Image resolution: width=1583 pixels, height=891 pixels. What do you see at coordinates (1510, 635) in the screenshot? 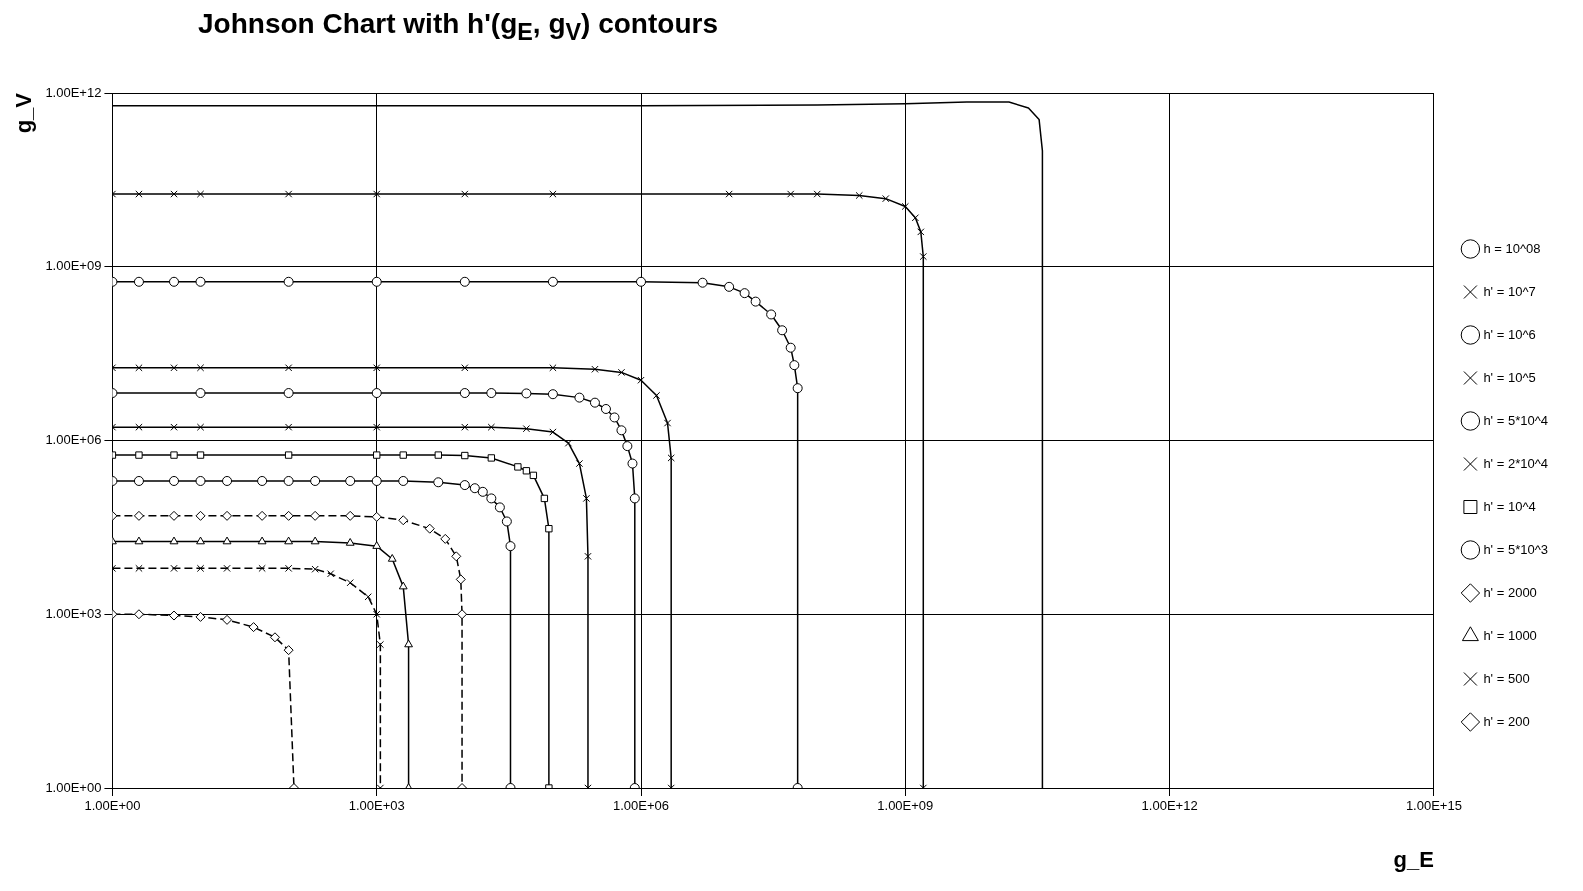
I see `legend-label: h' = 1000` at bounding box center [1510, 635].